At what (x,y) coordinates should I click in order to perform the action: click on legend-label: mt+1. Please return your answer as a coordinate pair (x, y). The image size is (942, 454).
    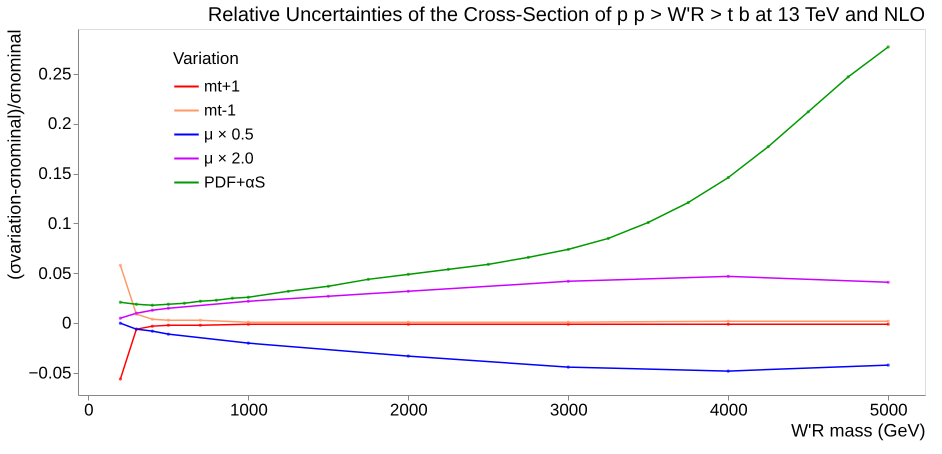
    Looking at the image, I should click on (222, 87).